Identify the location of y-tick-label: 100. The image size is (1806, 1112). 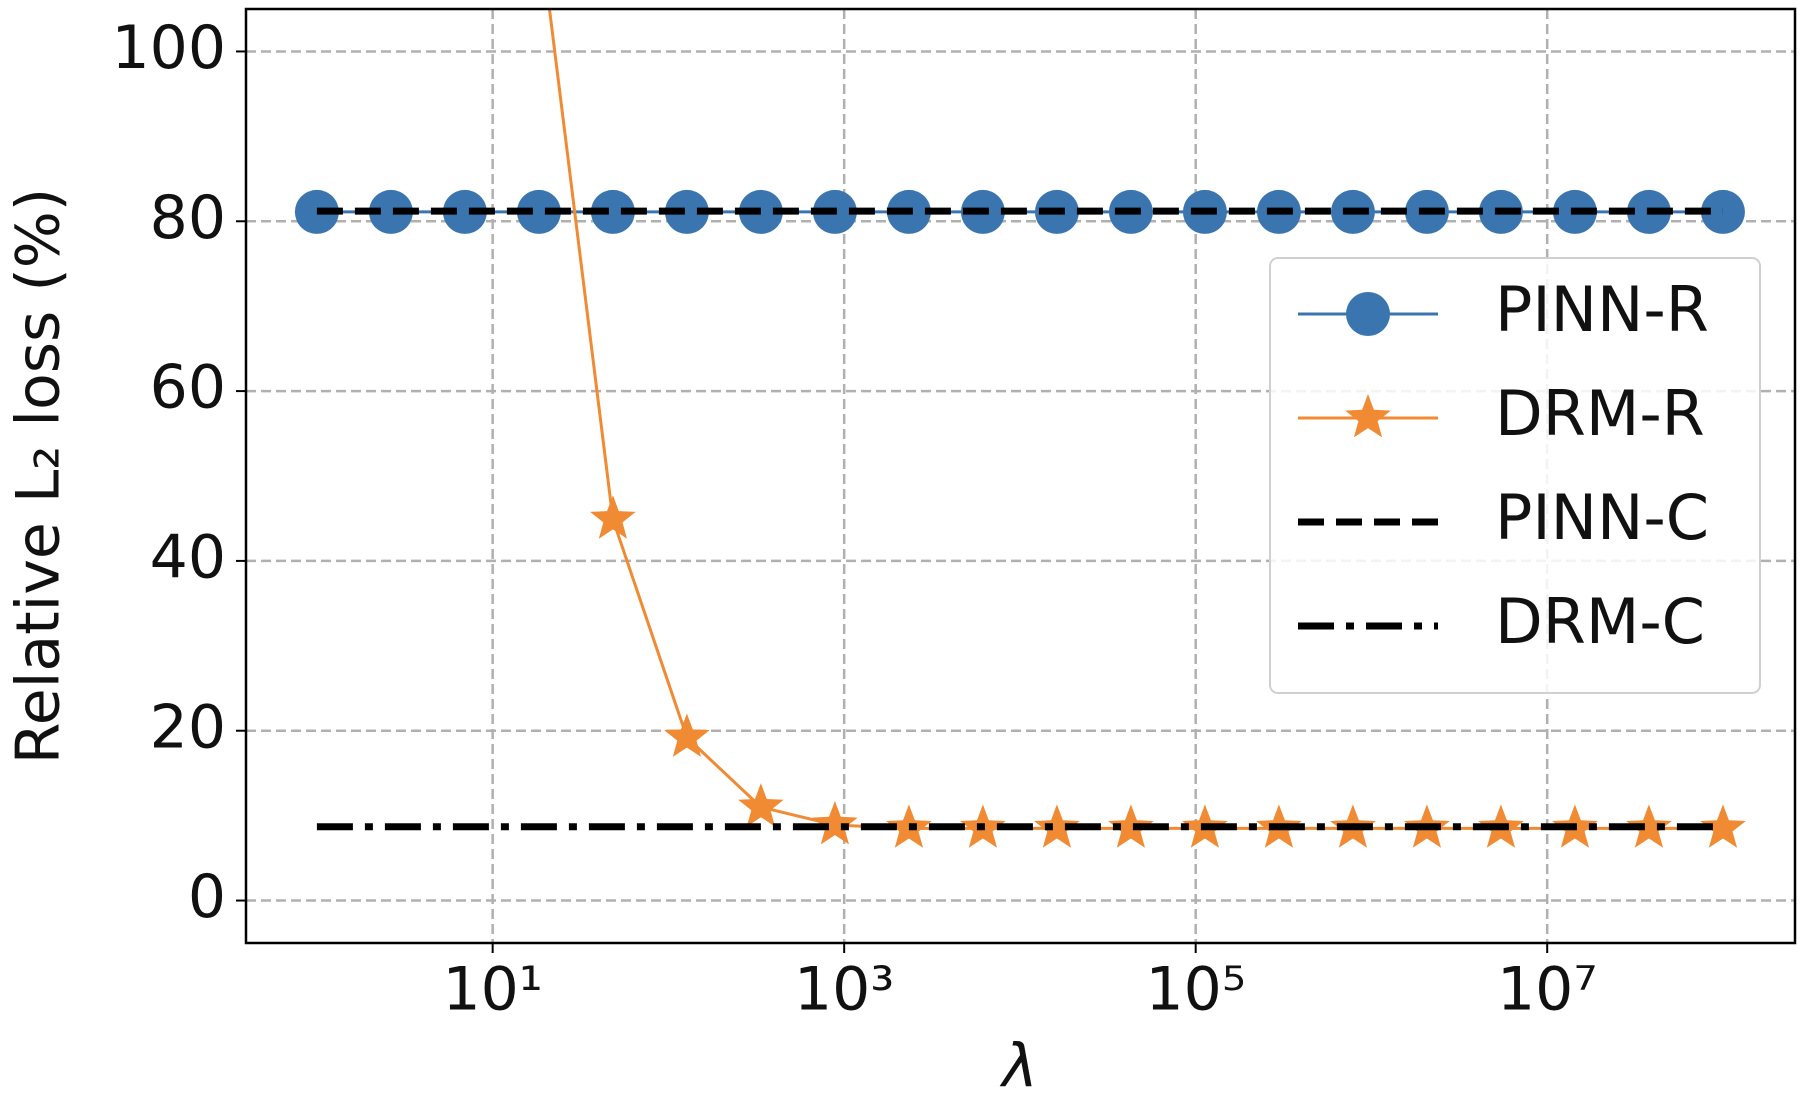
(168, 48).